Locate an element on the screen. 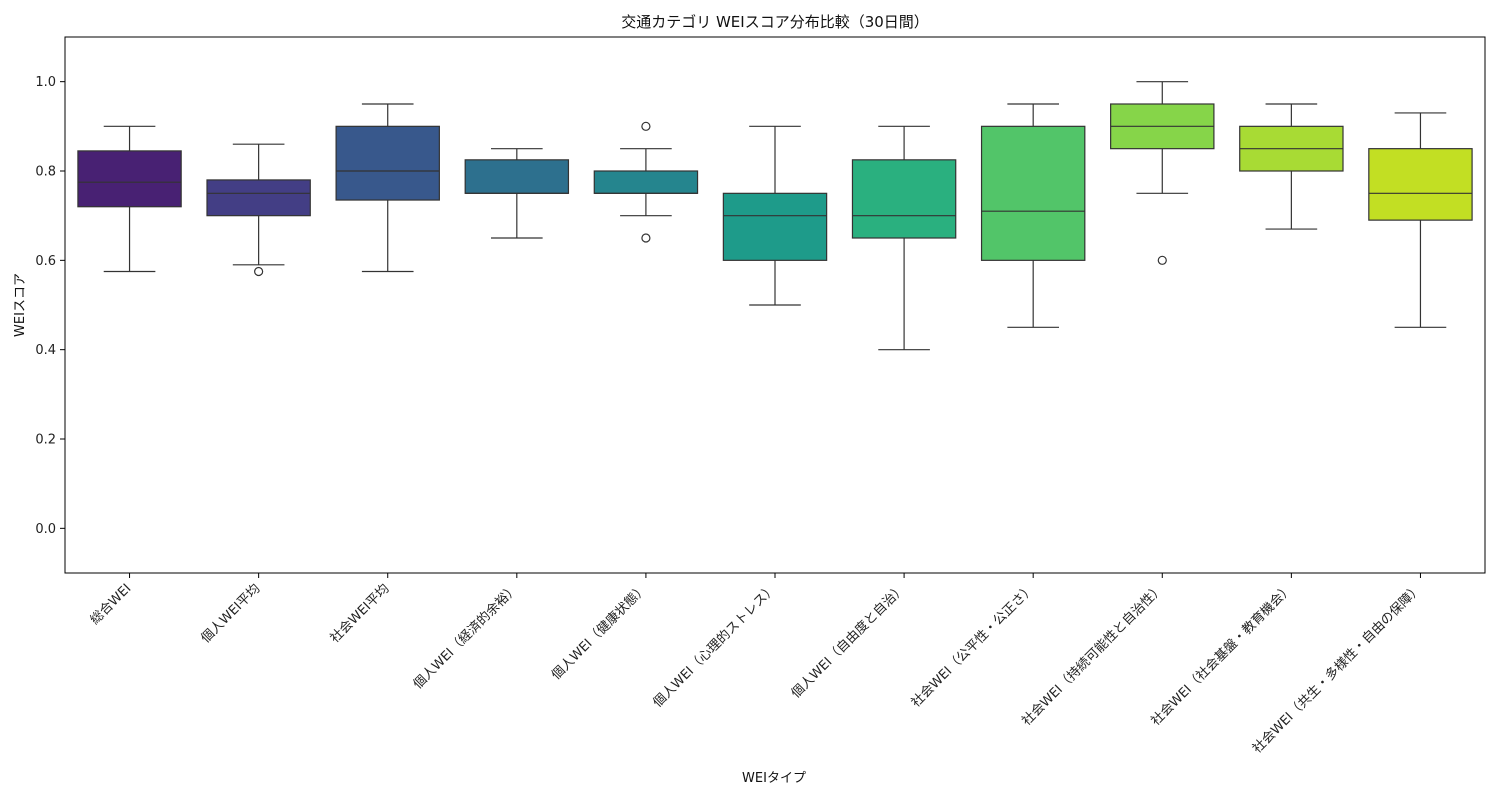 This screenshot has width=1500, height=800. x-tick-label: 個人WEI（心理的ストレス） is located at coordinates (715, 646).